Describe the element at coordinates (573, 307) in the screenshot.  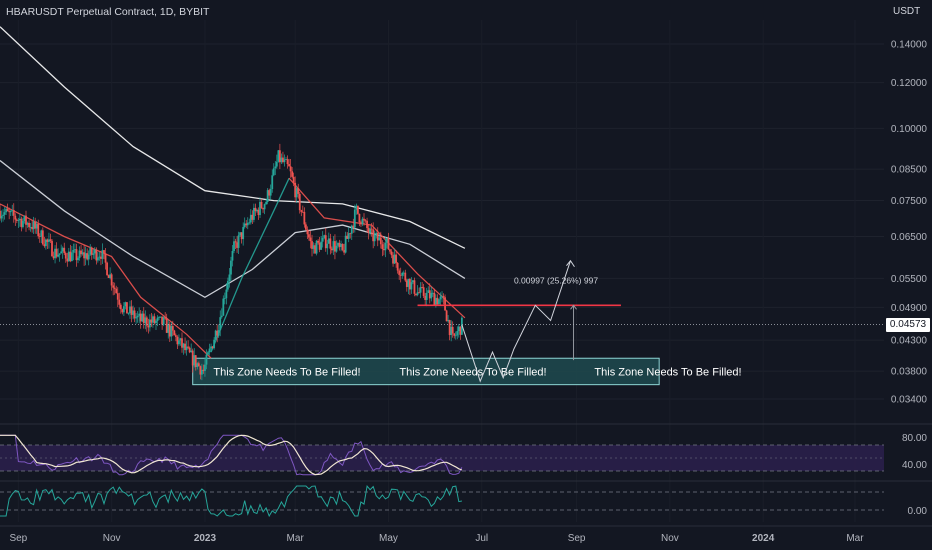
I see `measure-arrow-icon` at that location.